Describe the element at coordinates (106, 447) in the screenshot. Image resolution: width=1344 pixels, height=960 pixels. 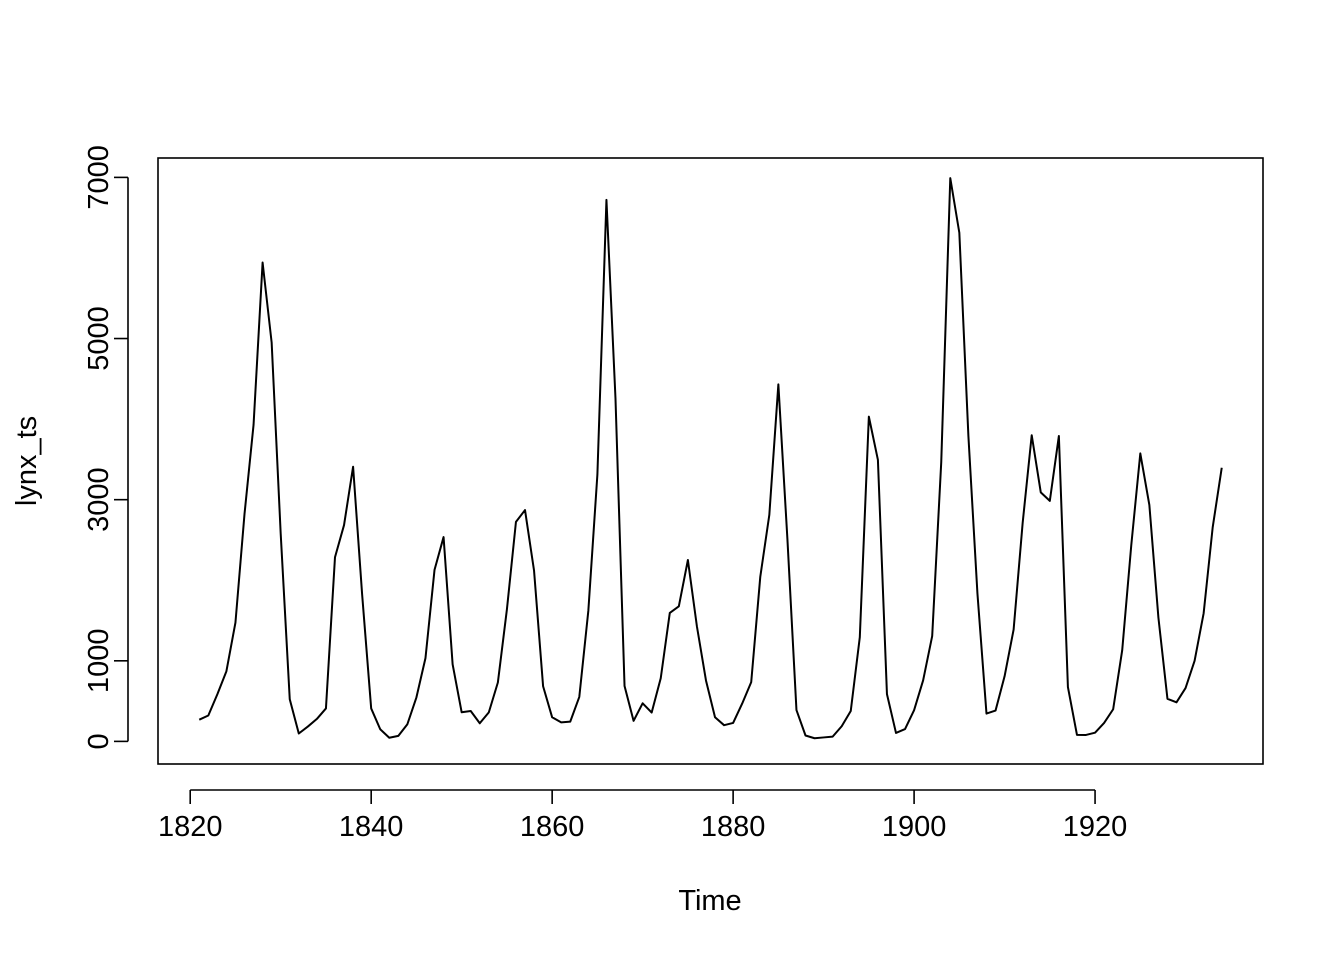
I see `y-axis: 0 1000 3000 5000 7000` at that location.